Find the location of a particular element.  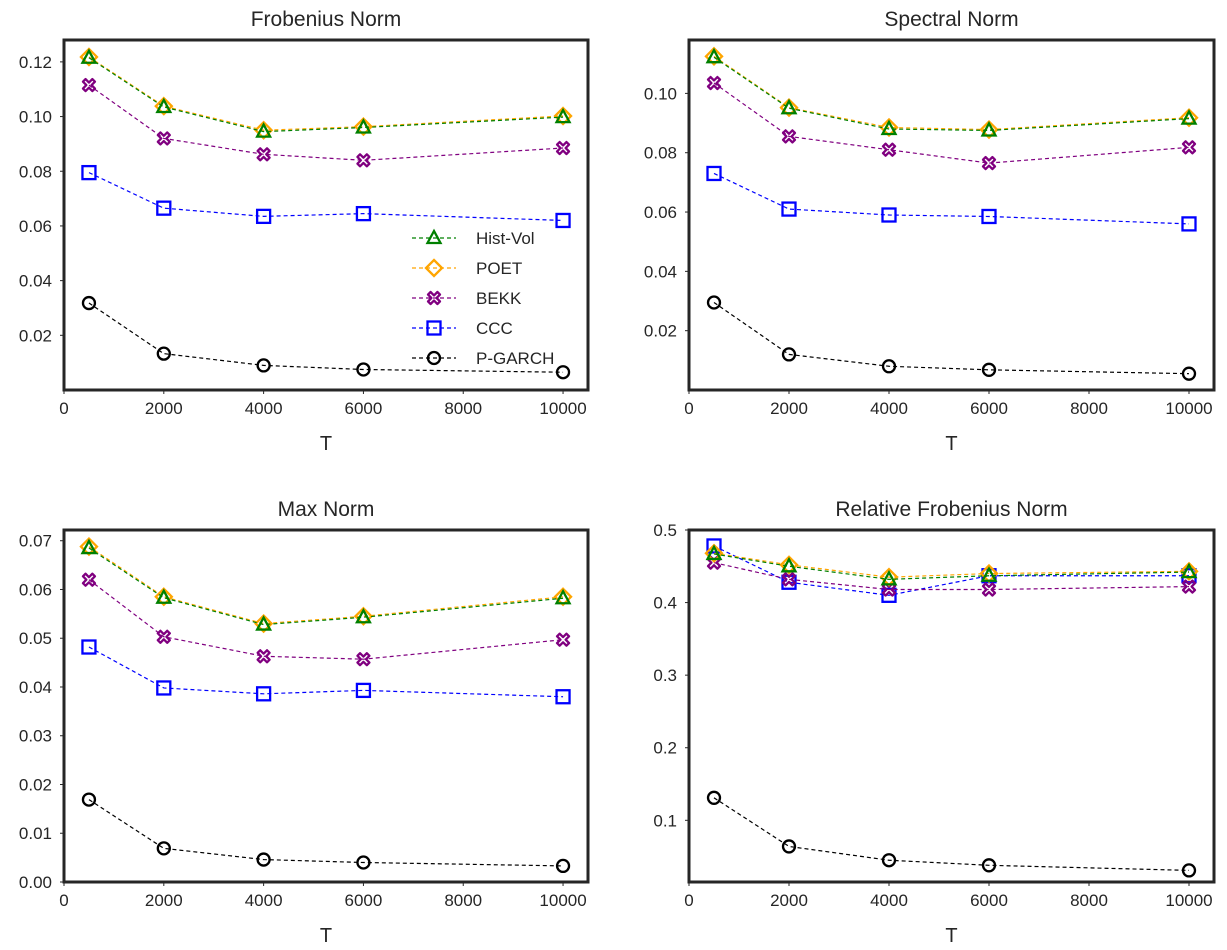

y-tick-label: 0.07 is located at coordinates (35, 541).